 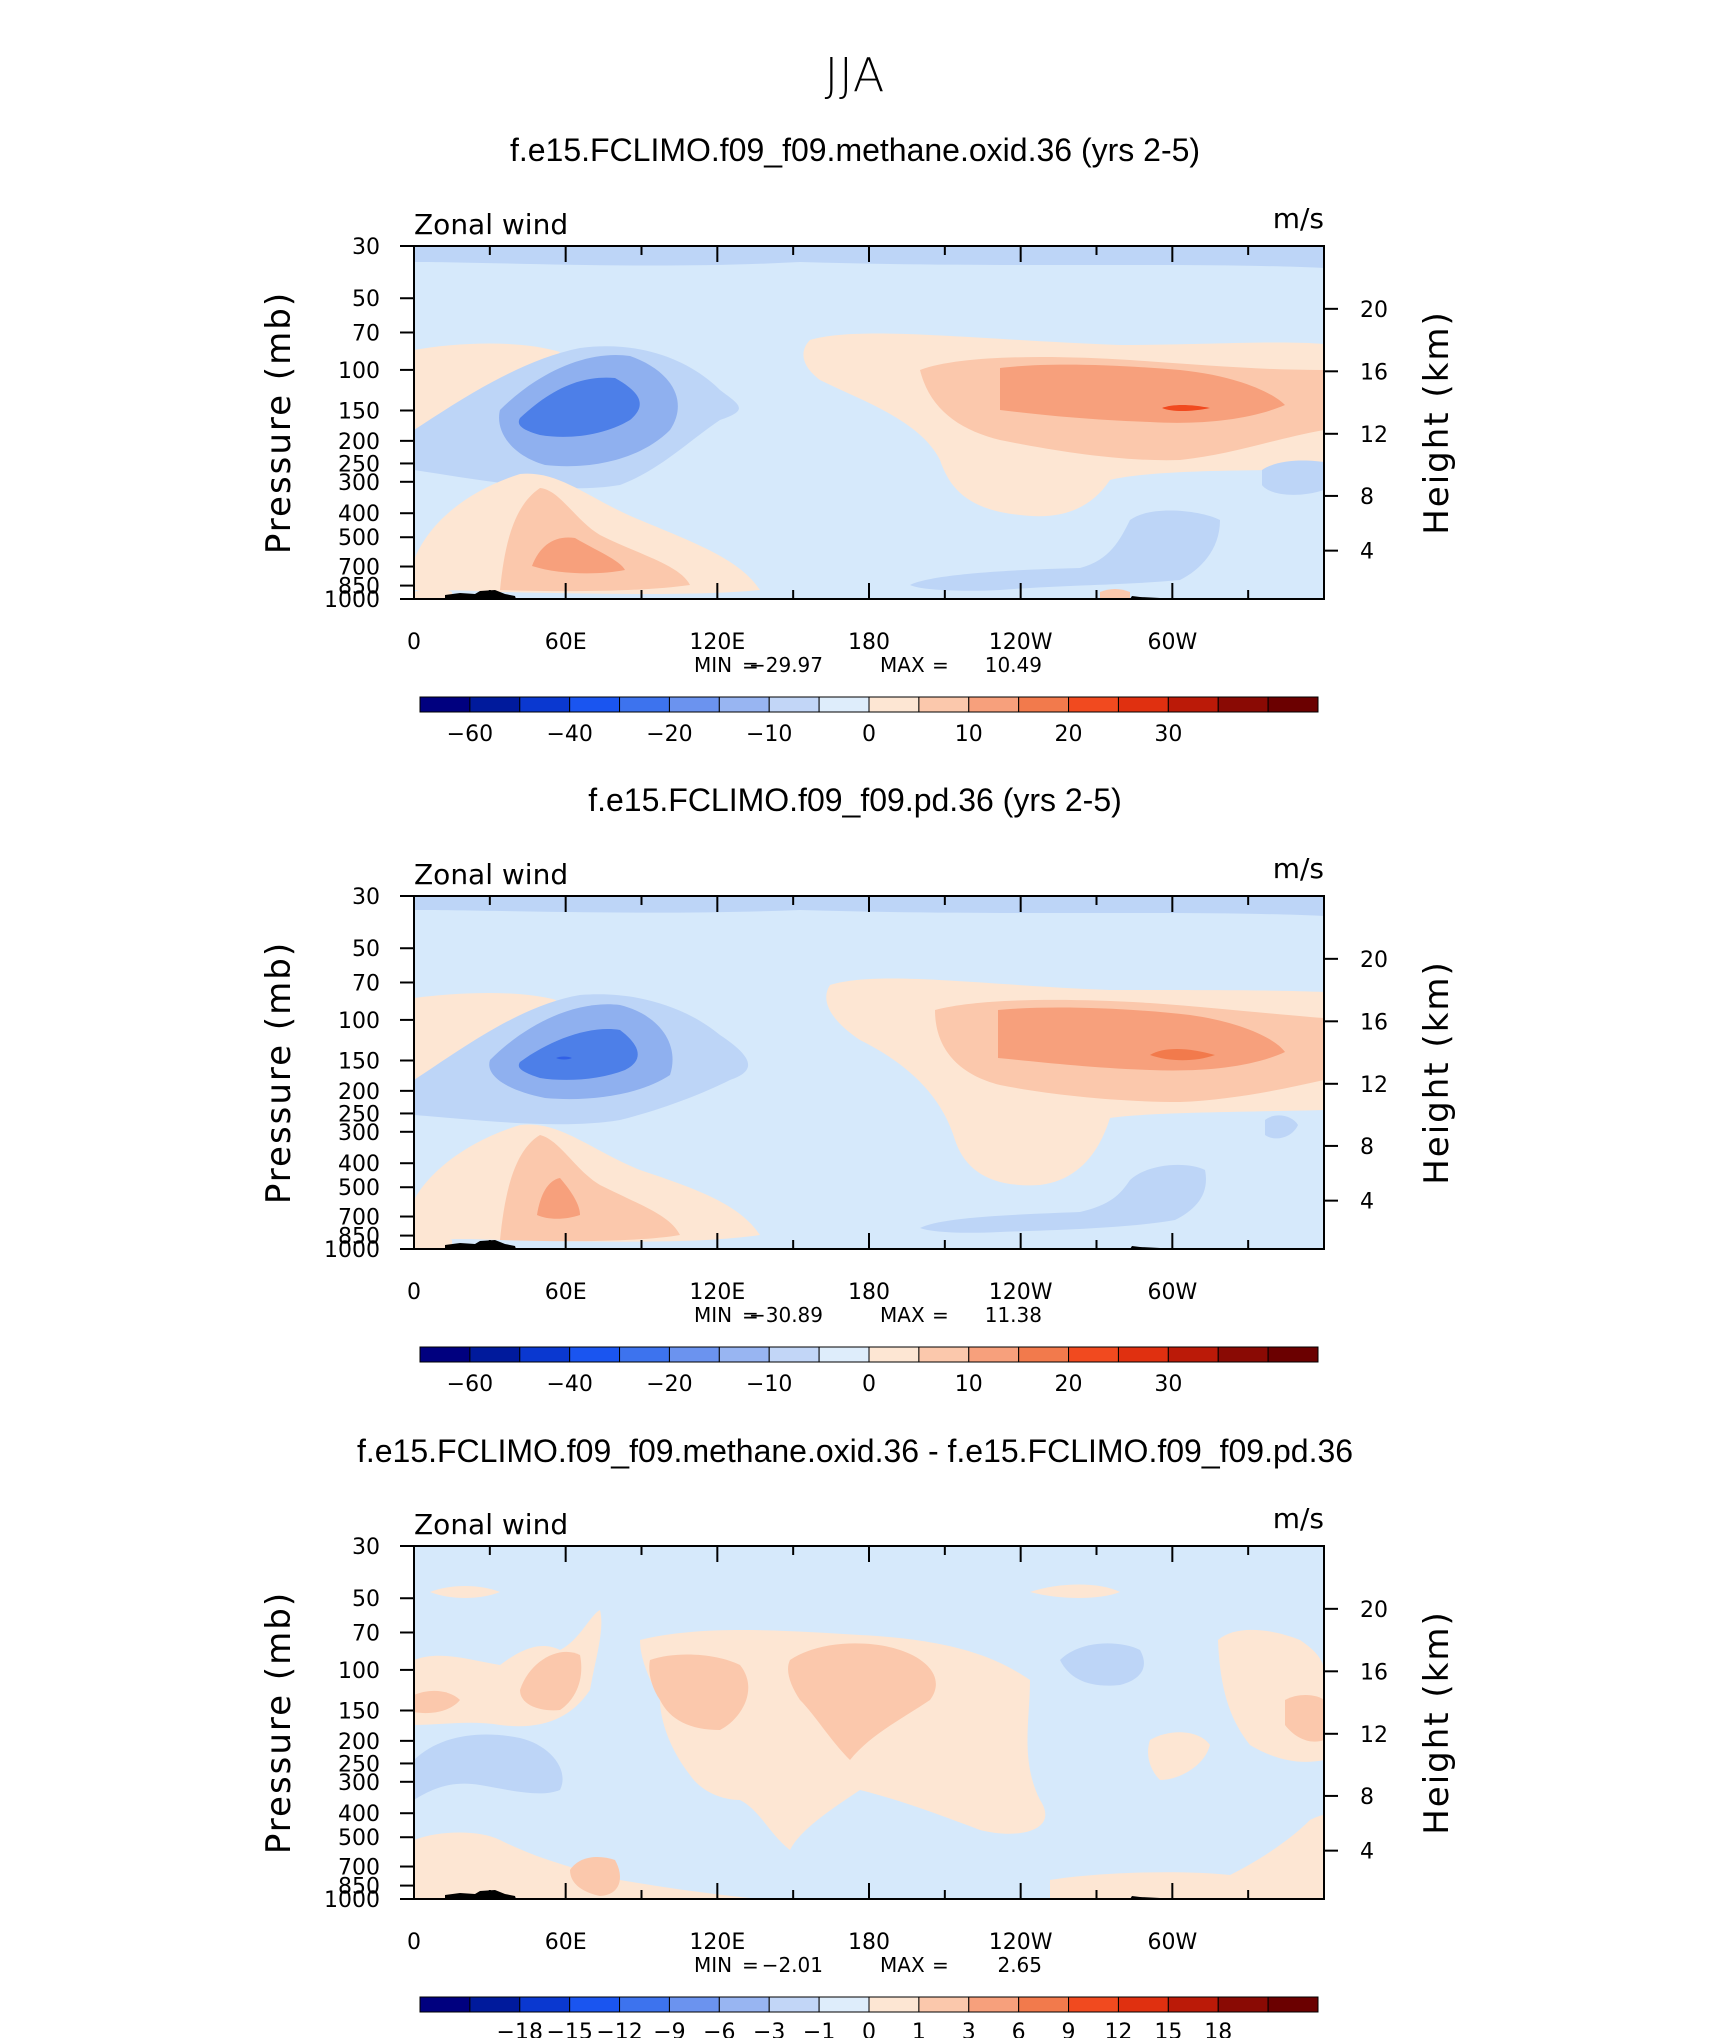 What do you see at coordinates (792, 1965) in the screenshot?
I see `min-value: −2.01` at bounding box center [792, 1965].